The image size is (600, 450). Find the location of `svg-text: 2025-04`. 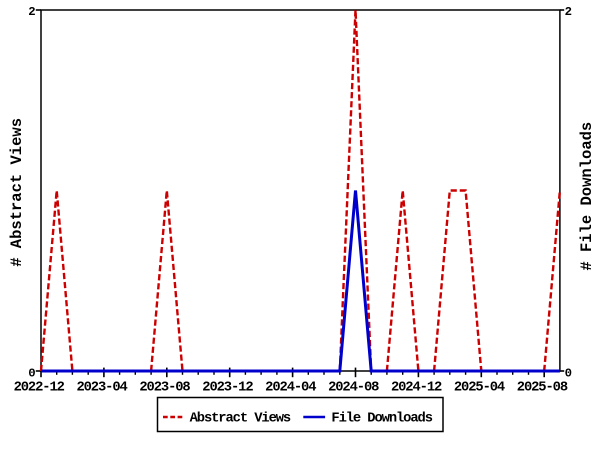

svg-text: 2025-04 is located at coordinates (479, 387).